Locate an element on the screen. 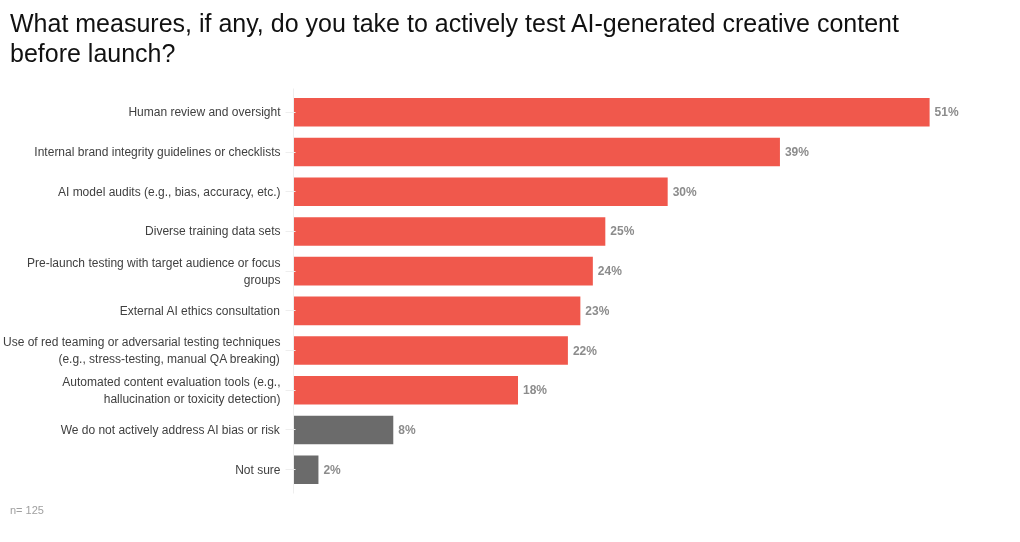 This screenshot has height=542, width=1020. data-label: 39% is located at coordinates (797, 152).